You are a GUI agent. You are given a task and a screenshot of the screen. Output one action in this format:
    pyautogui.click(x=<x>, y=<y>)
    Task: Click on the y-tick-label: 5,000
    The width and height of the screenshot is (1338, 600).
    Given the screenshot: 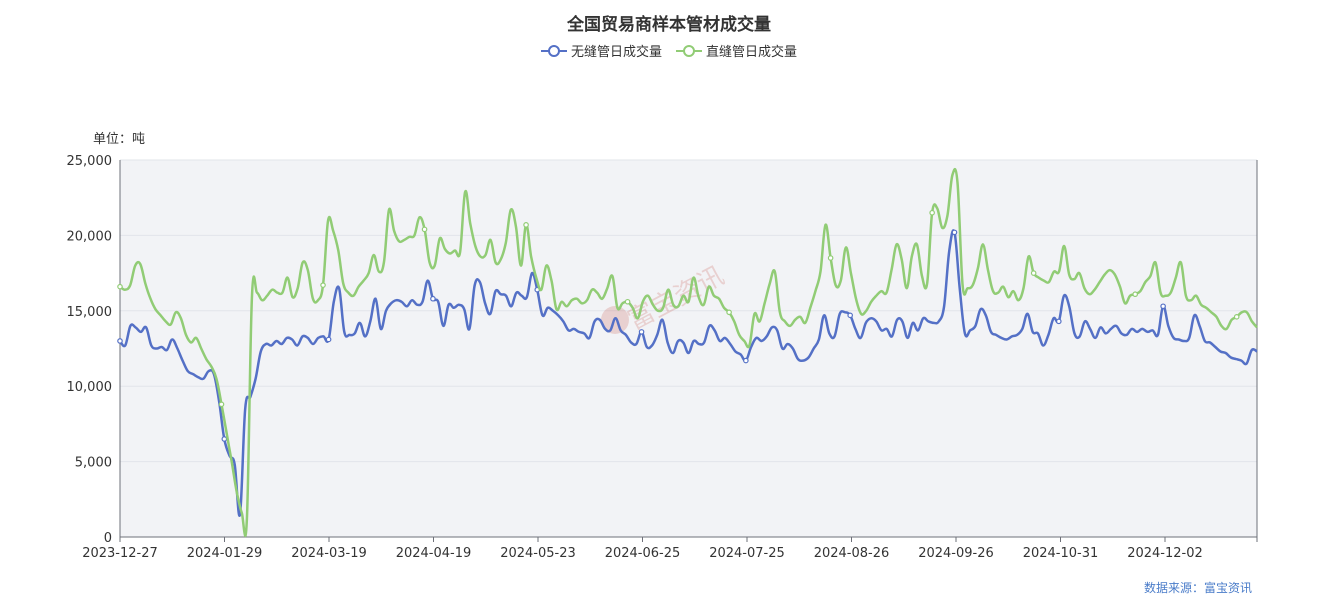 What is the action you would take?
    pyautogui.click(x=93, y=463)
    